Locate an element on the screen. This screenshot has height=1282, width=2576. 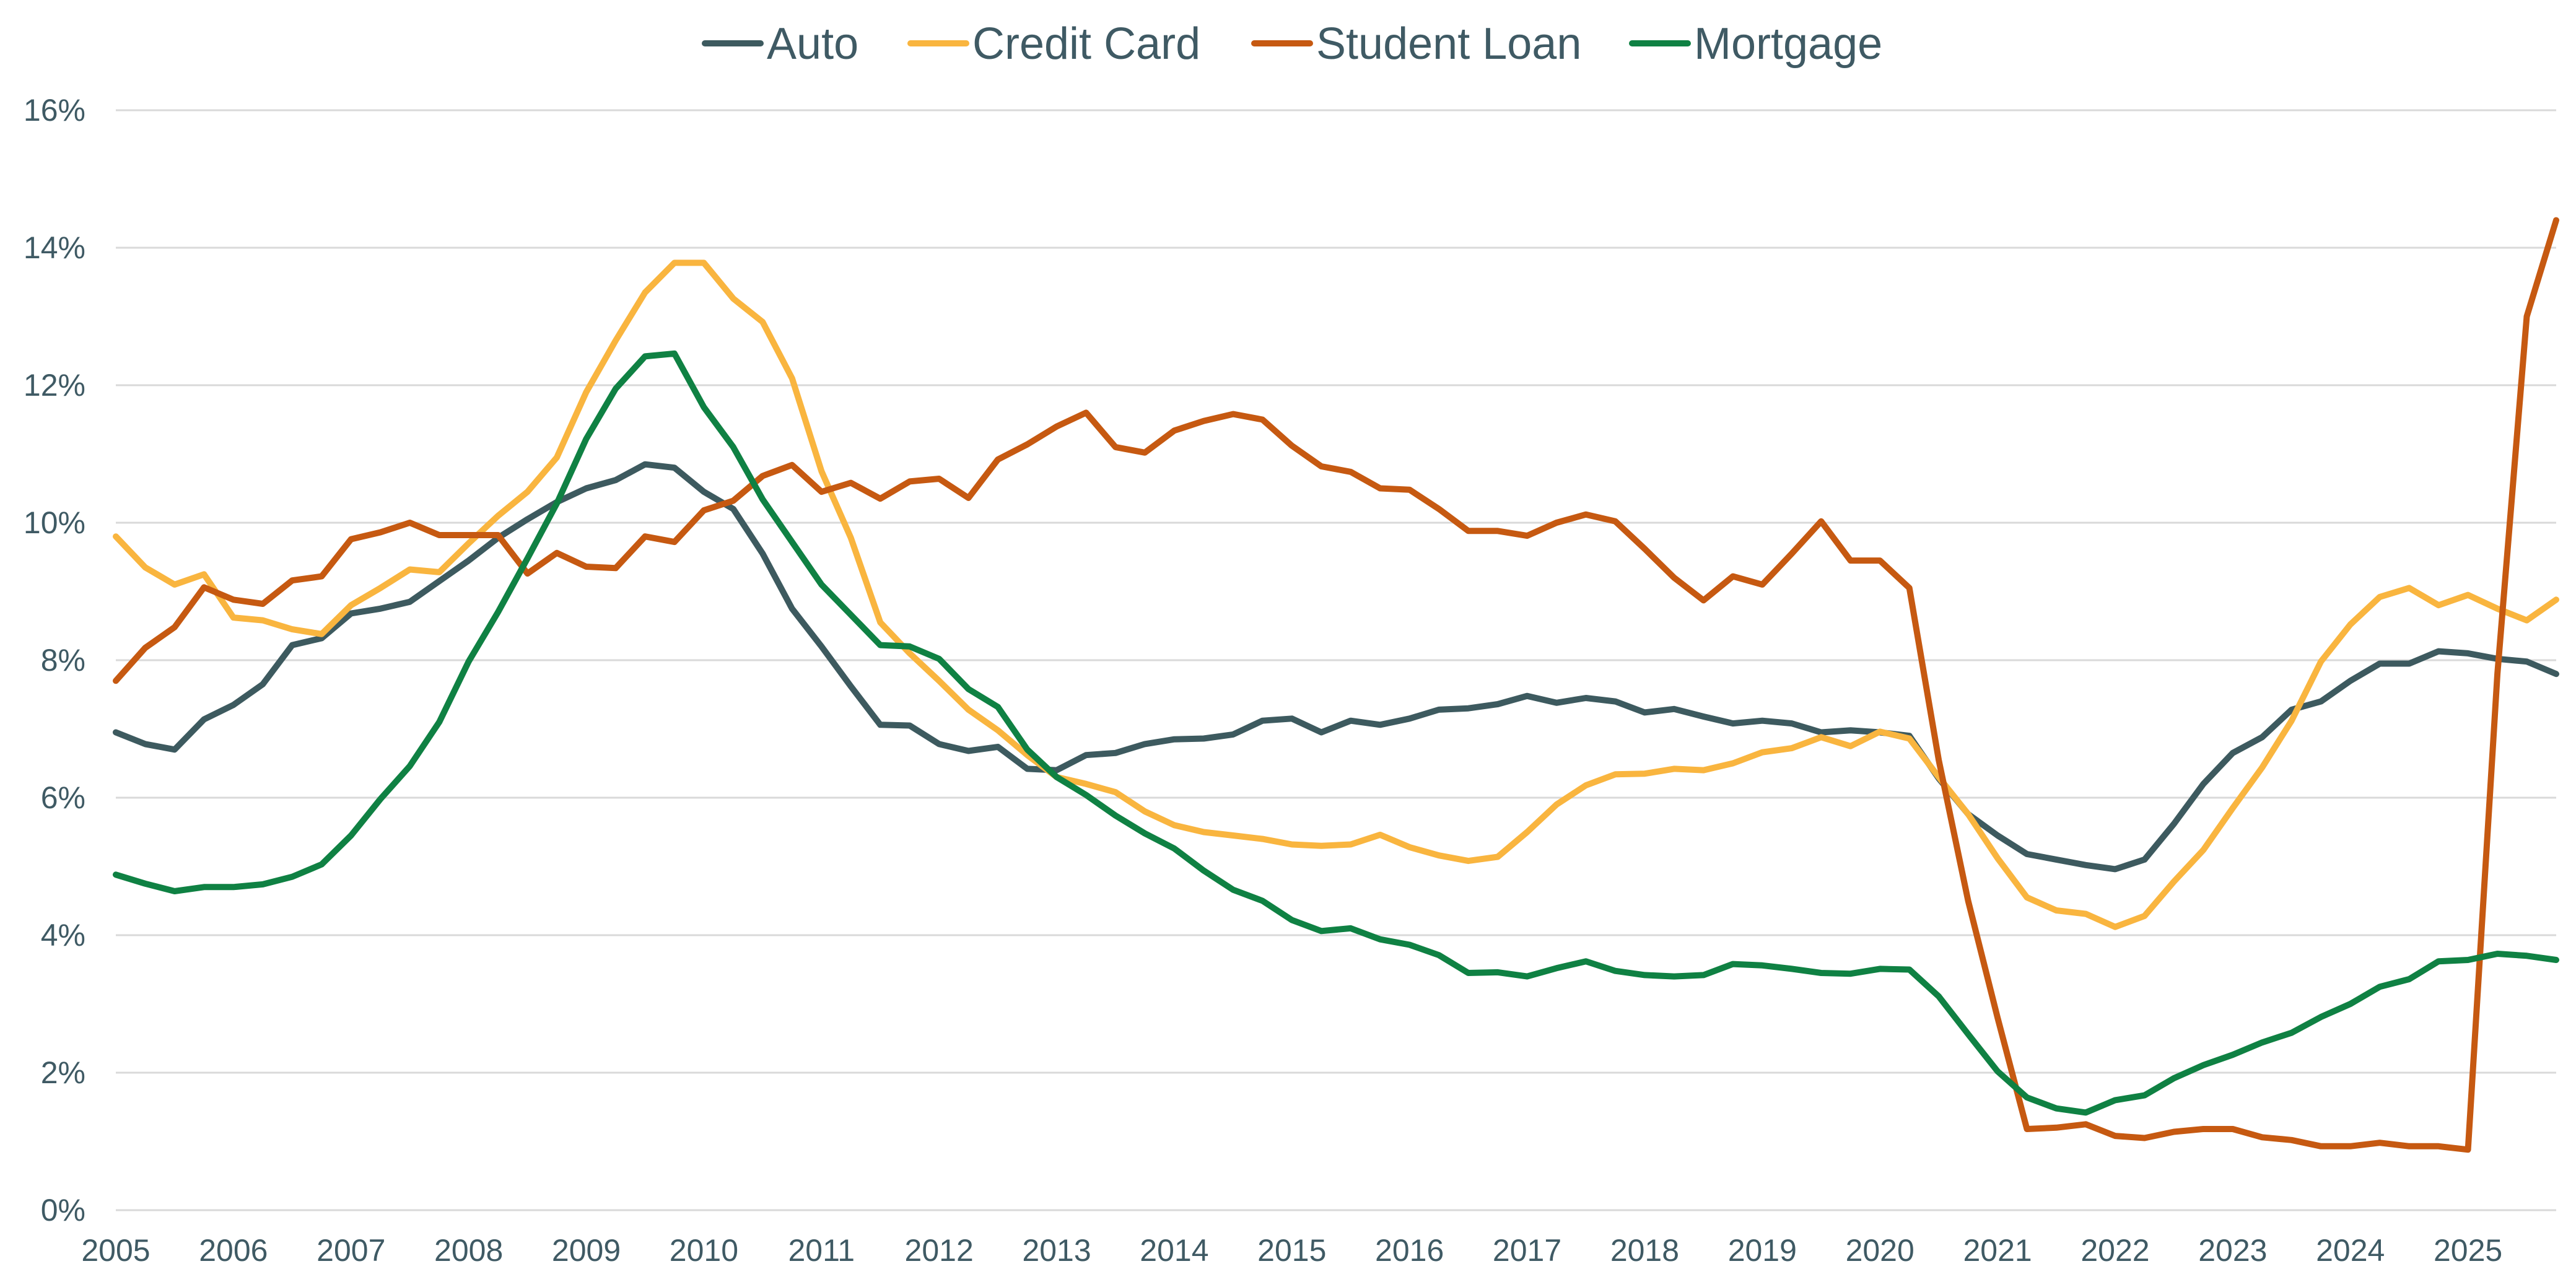
legend: Auto Credit Card Student Loan Mortgage is located at coordinates (1292, 44).